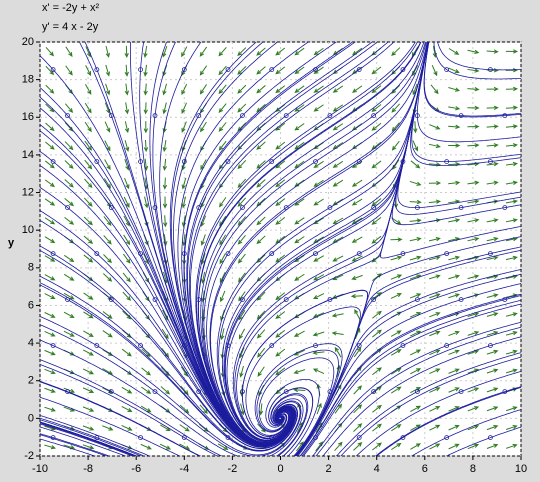 The height and width of the screenshot is (482, 540). Describe the element at coordinates (40, 469) in the screenshot. I see `x-tick-label: -10` at that location.